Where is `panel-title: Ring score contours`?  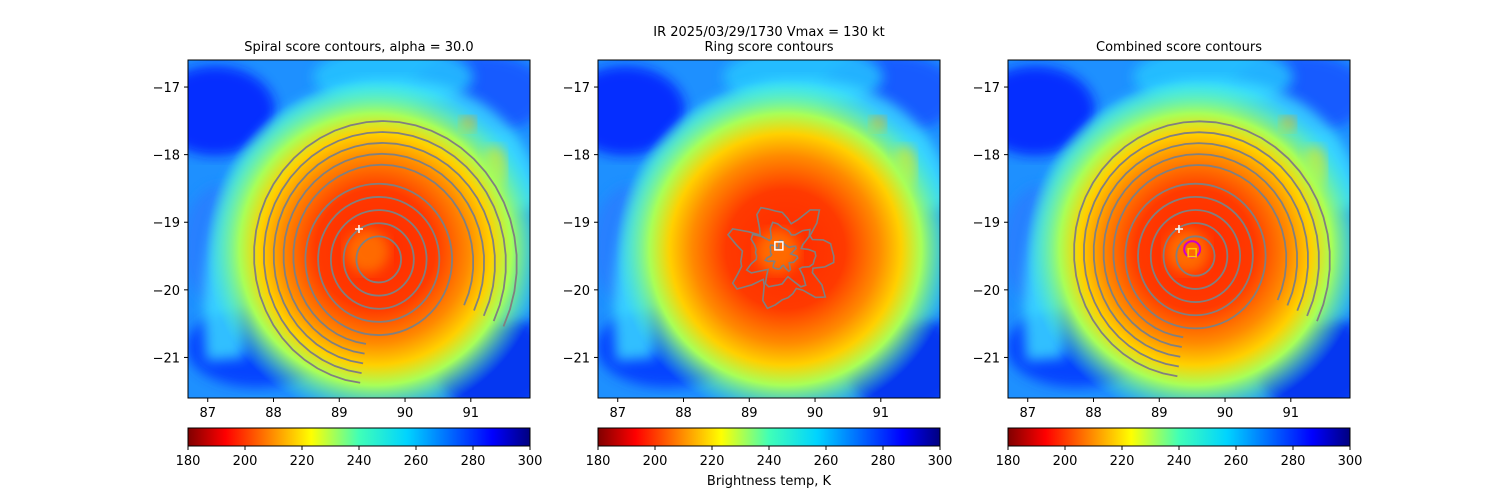
panel-title: Ring score contours is located at coordinates (768, 47).